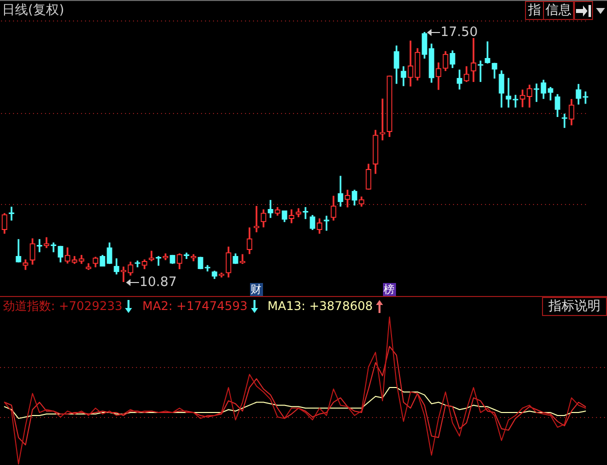 The height and width of the screenshot is (465, 607). What do you see at coordinates (583, 10) in the screenshot?
I see `toggle-button` at bounding box center [583, 10].